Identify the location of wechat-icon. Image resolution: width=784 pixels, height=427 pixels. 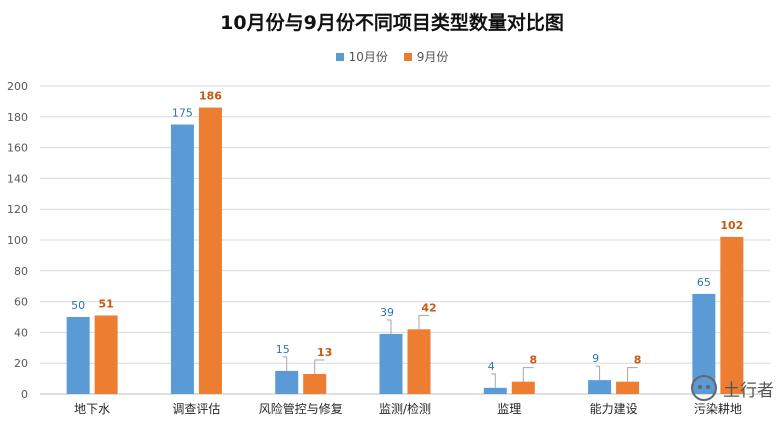
(704, 388).